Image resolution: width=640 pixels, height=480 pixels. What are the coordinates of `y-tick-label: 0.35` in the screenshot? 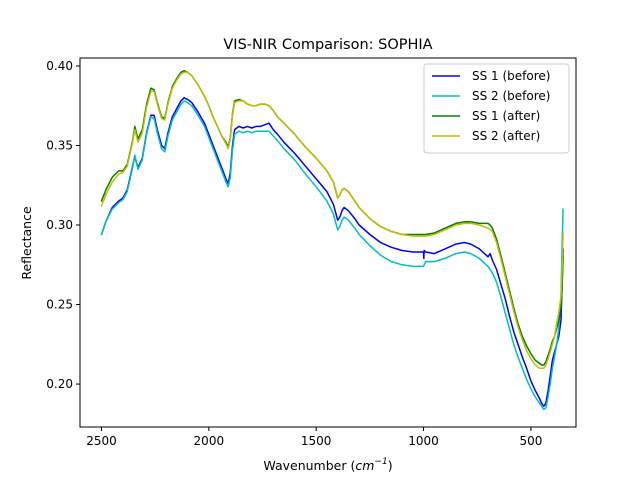 It's located at (59, 145).